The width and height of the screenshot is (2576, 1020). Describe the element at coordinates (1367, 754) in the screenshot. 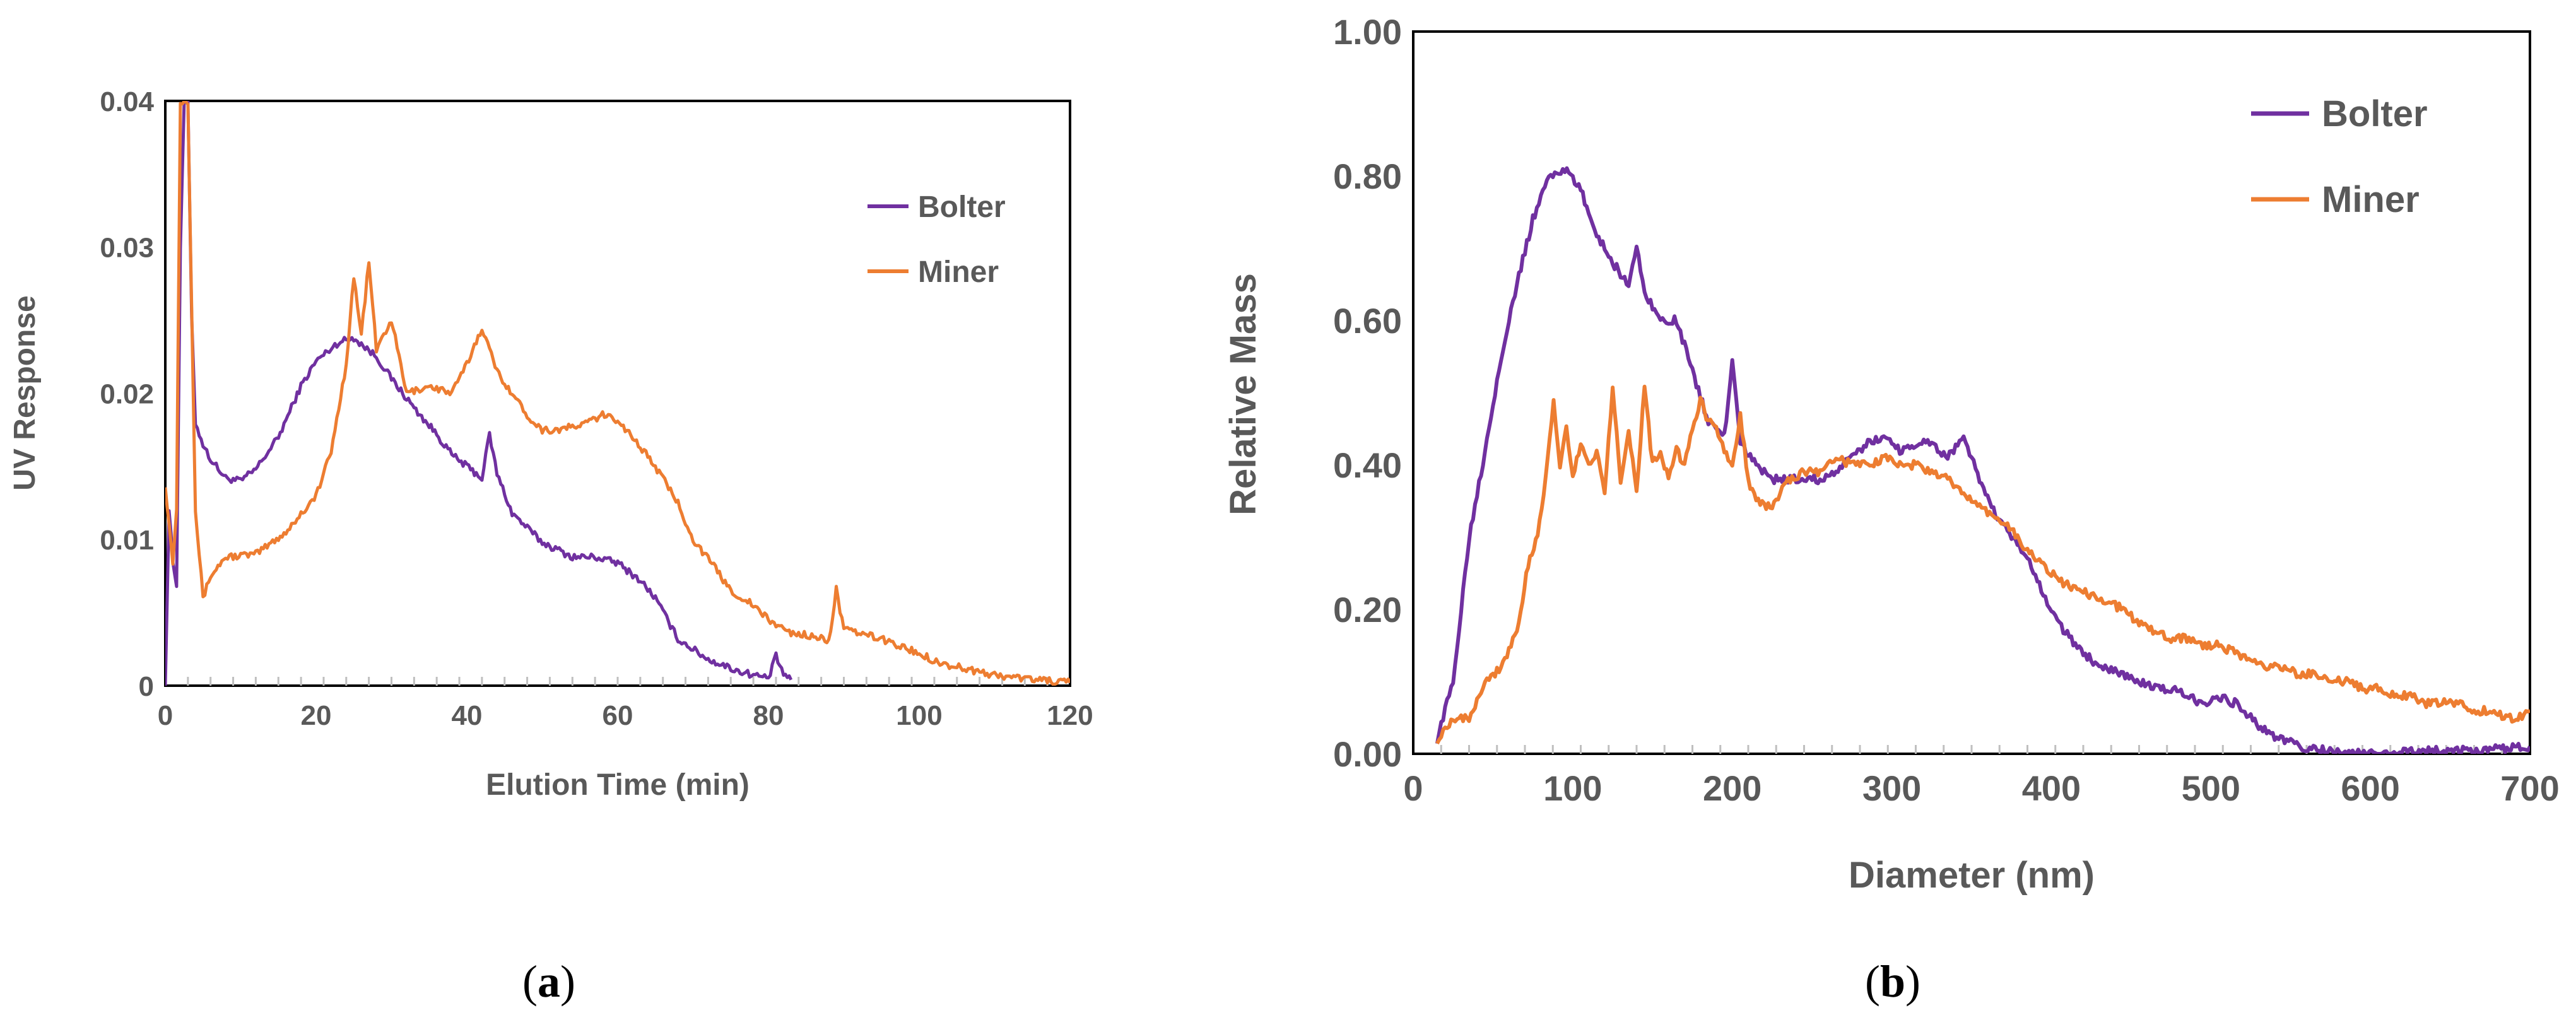

I see `y-tick-label: 0.00` at that location.